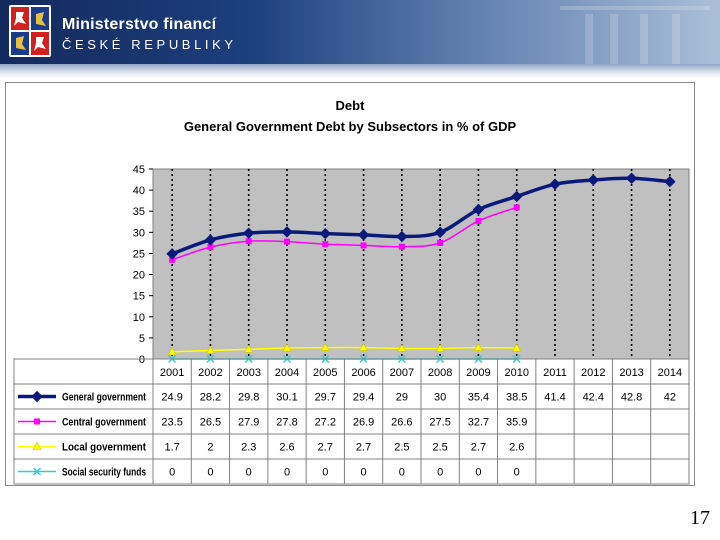 This screenshot has width=720, height=540. I want to click on series-1-point-2006, so click(363, 245).